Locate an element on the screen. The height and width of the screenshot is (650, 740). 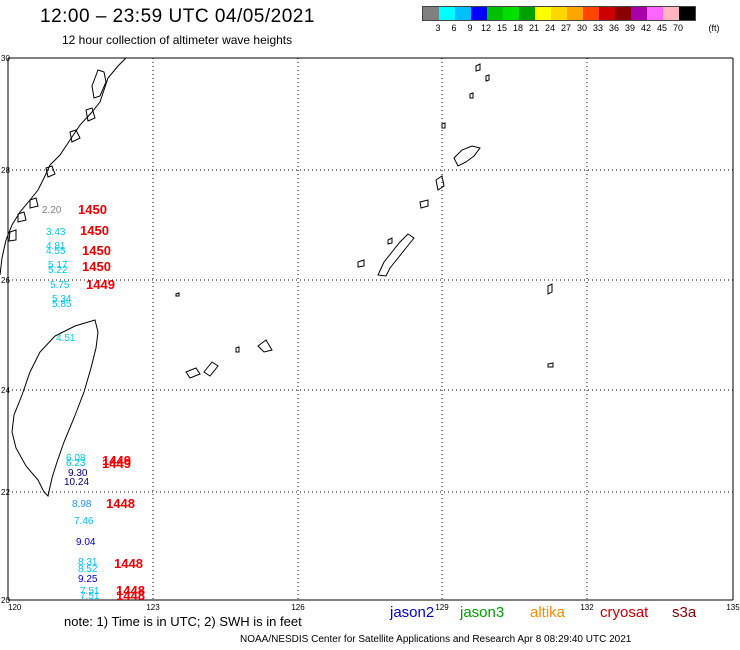
wave-height-label: 9.30 is located at coordinates (78, 473).